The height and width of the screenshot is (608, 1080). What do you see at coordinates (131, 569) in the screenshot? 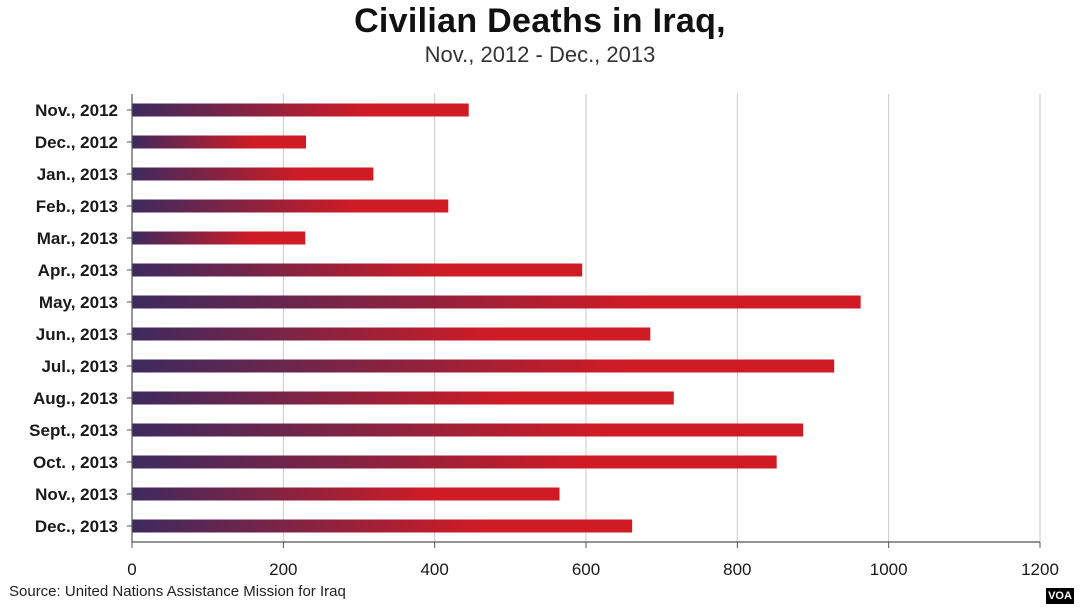
I see `x-tick-label: 0` at bounding box center [131, 569].